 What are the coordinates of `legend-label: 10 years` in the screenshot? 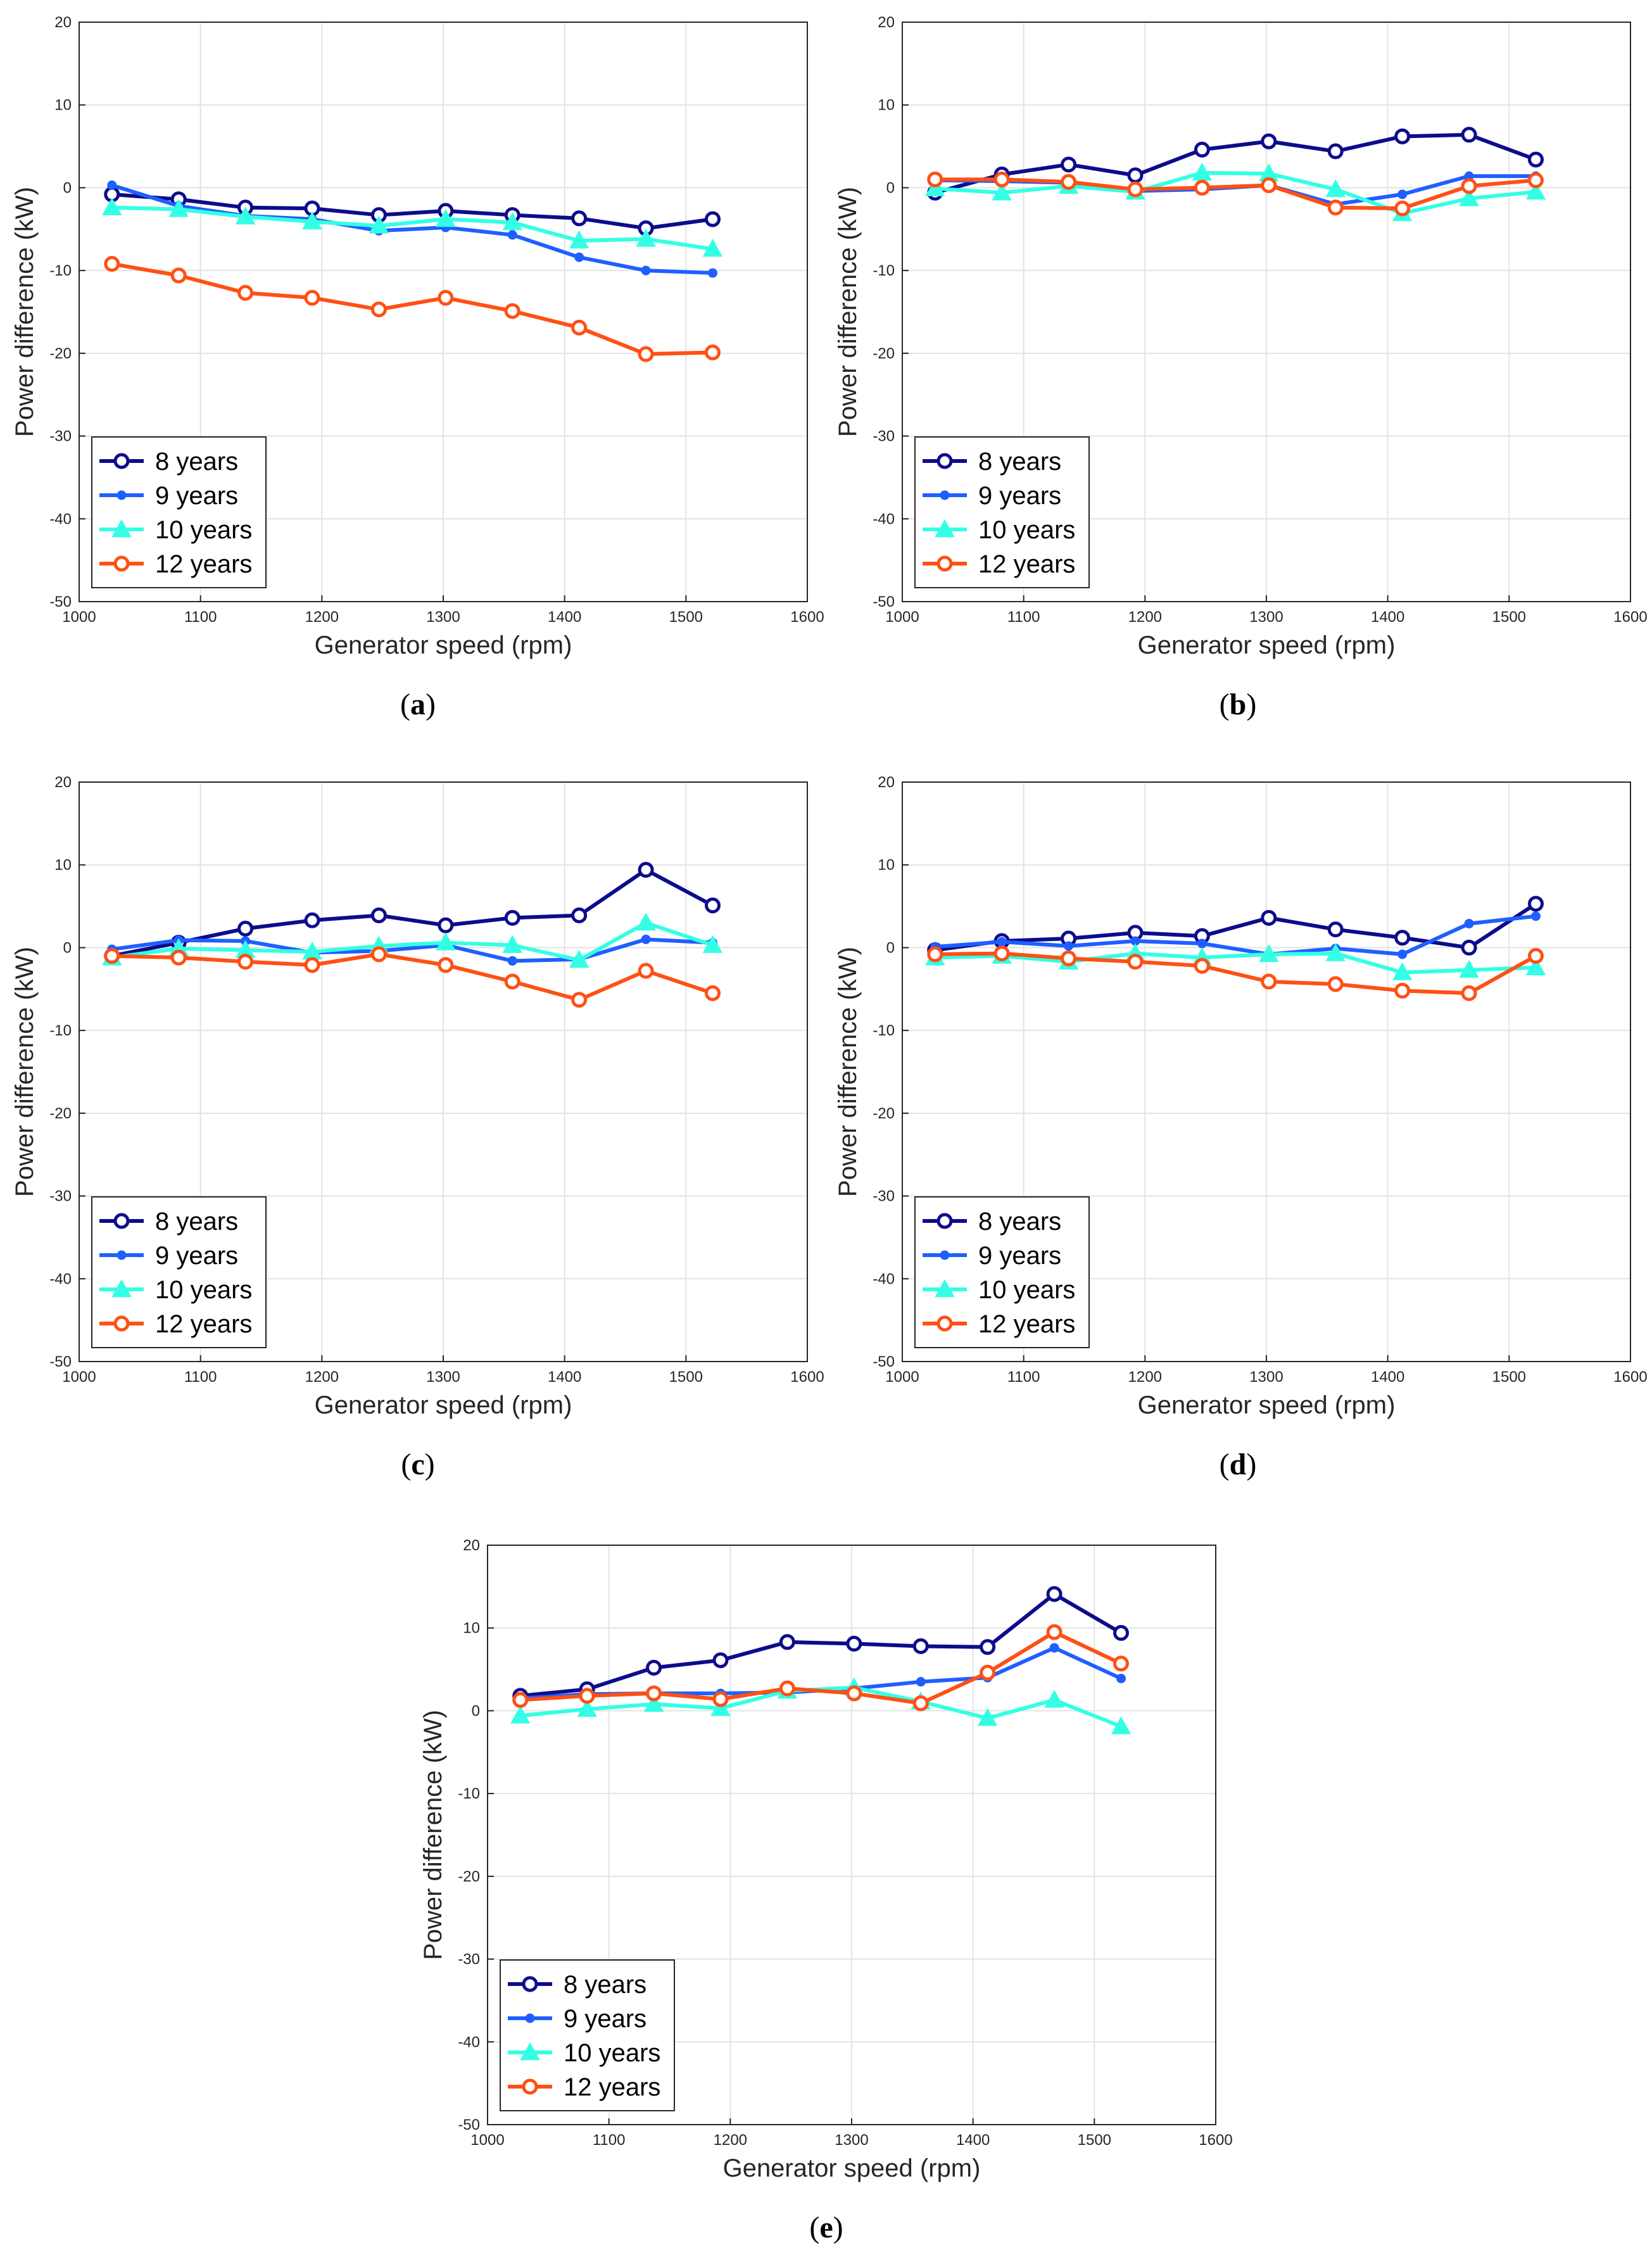 It's located at (204, 1290).